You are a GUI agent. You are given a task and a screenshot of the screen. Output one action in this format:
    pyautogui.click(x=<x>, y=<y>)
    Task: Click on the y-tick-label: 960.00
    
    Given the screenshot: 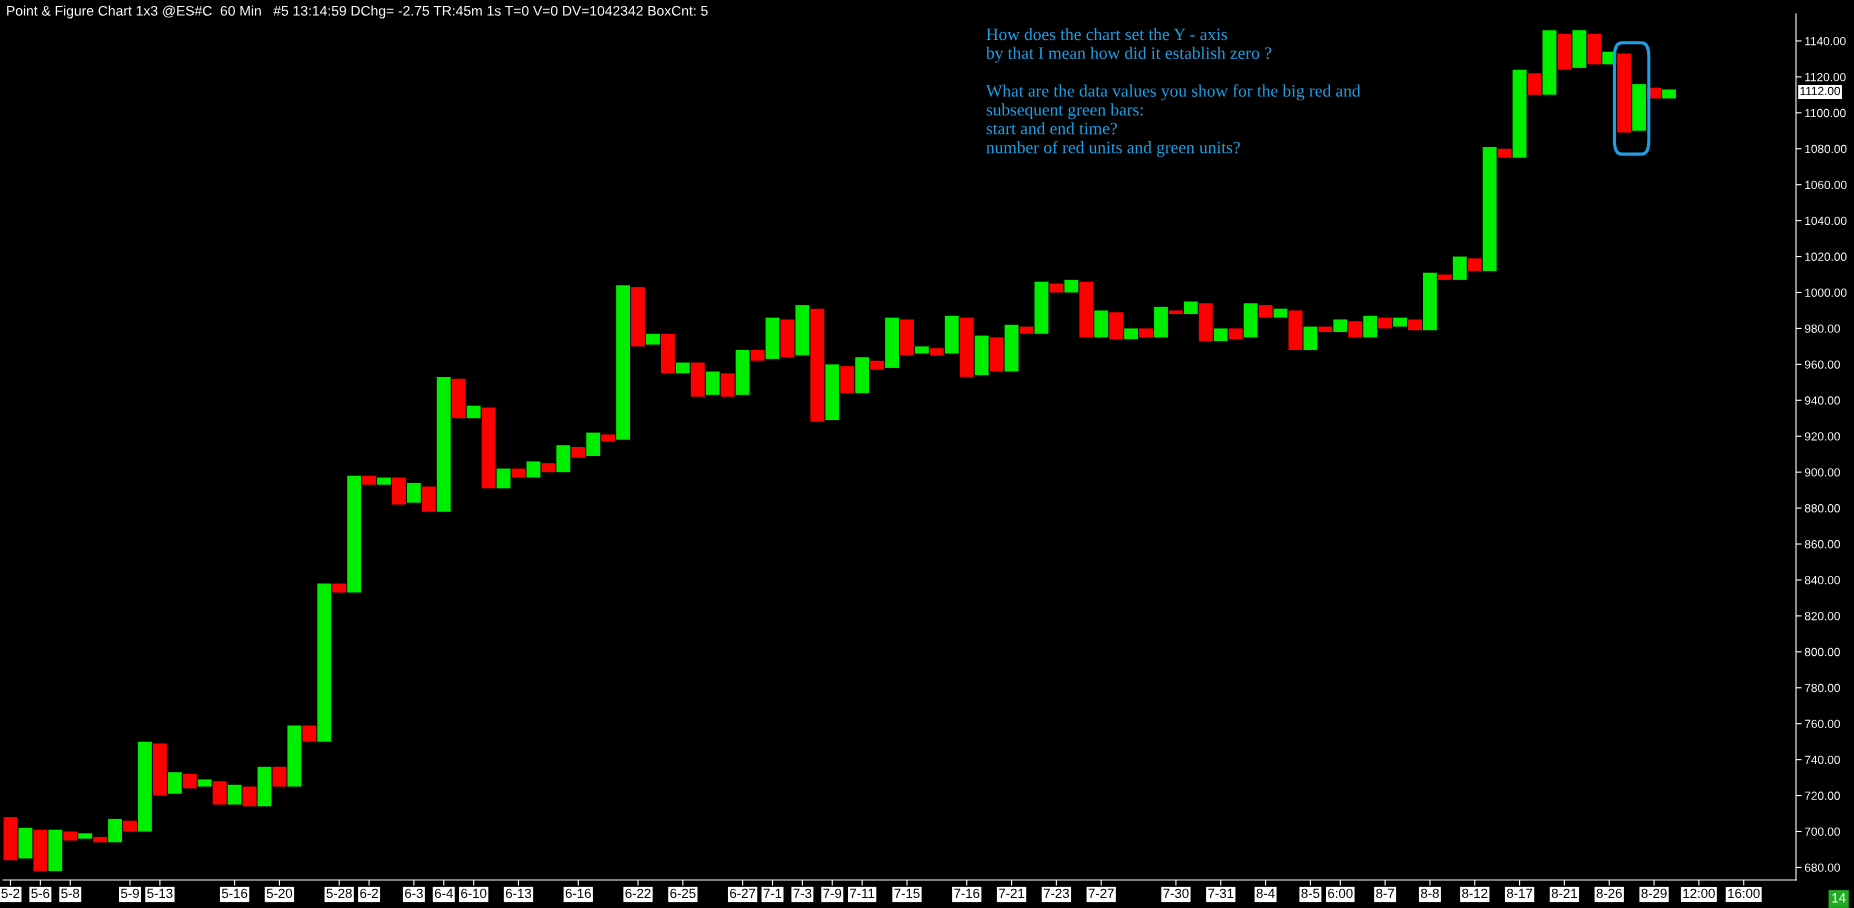 What is the action you would take?
    pyautogui.click(x=1822, y=364)
    